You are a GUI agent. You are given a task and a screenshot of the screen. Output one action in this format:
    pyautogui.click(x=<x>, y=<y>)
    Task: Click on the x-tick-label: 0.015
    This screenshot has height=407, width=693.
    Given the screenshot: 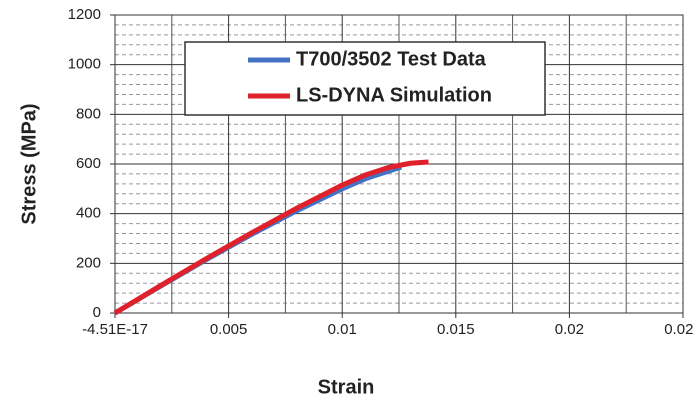 What is the action you would take?
    pyautogui.click(x=456, y=329)
    